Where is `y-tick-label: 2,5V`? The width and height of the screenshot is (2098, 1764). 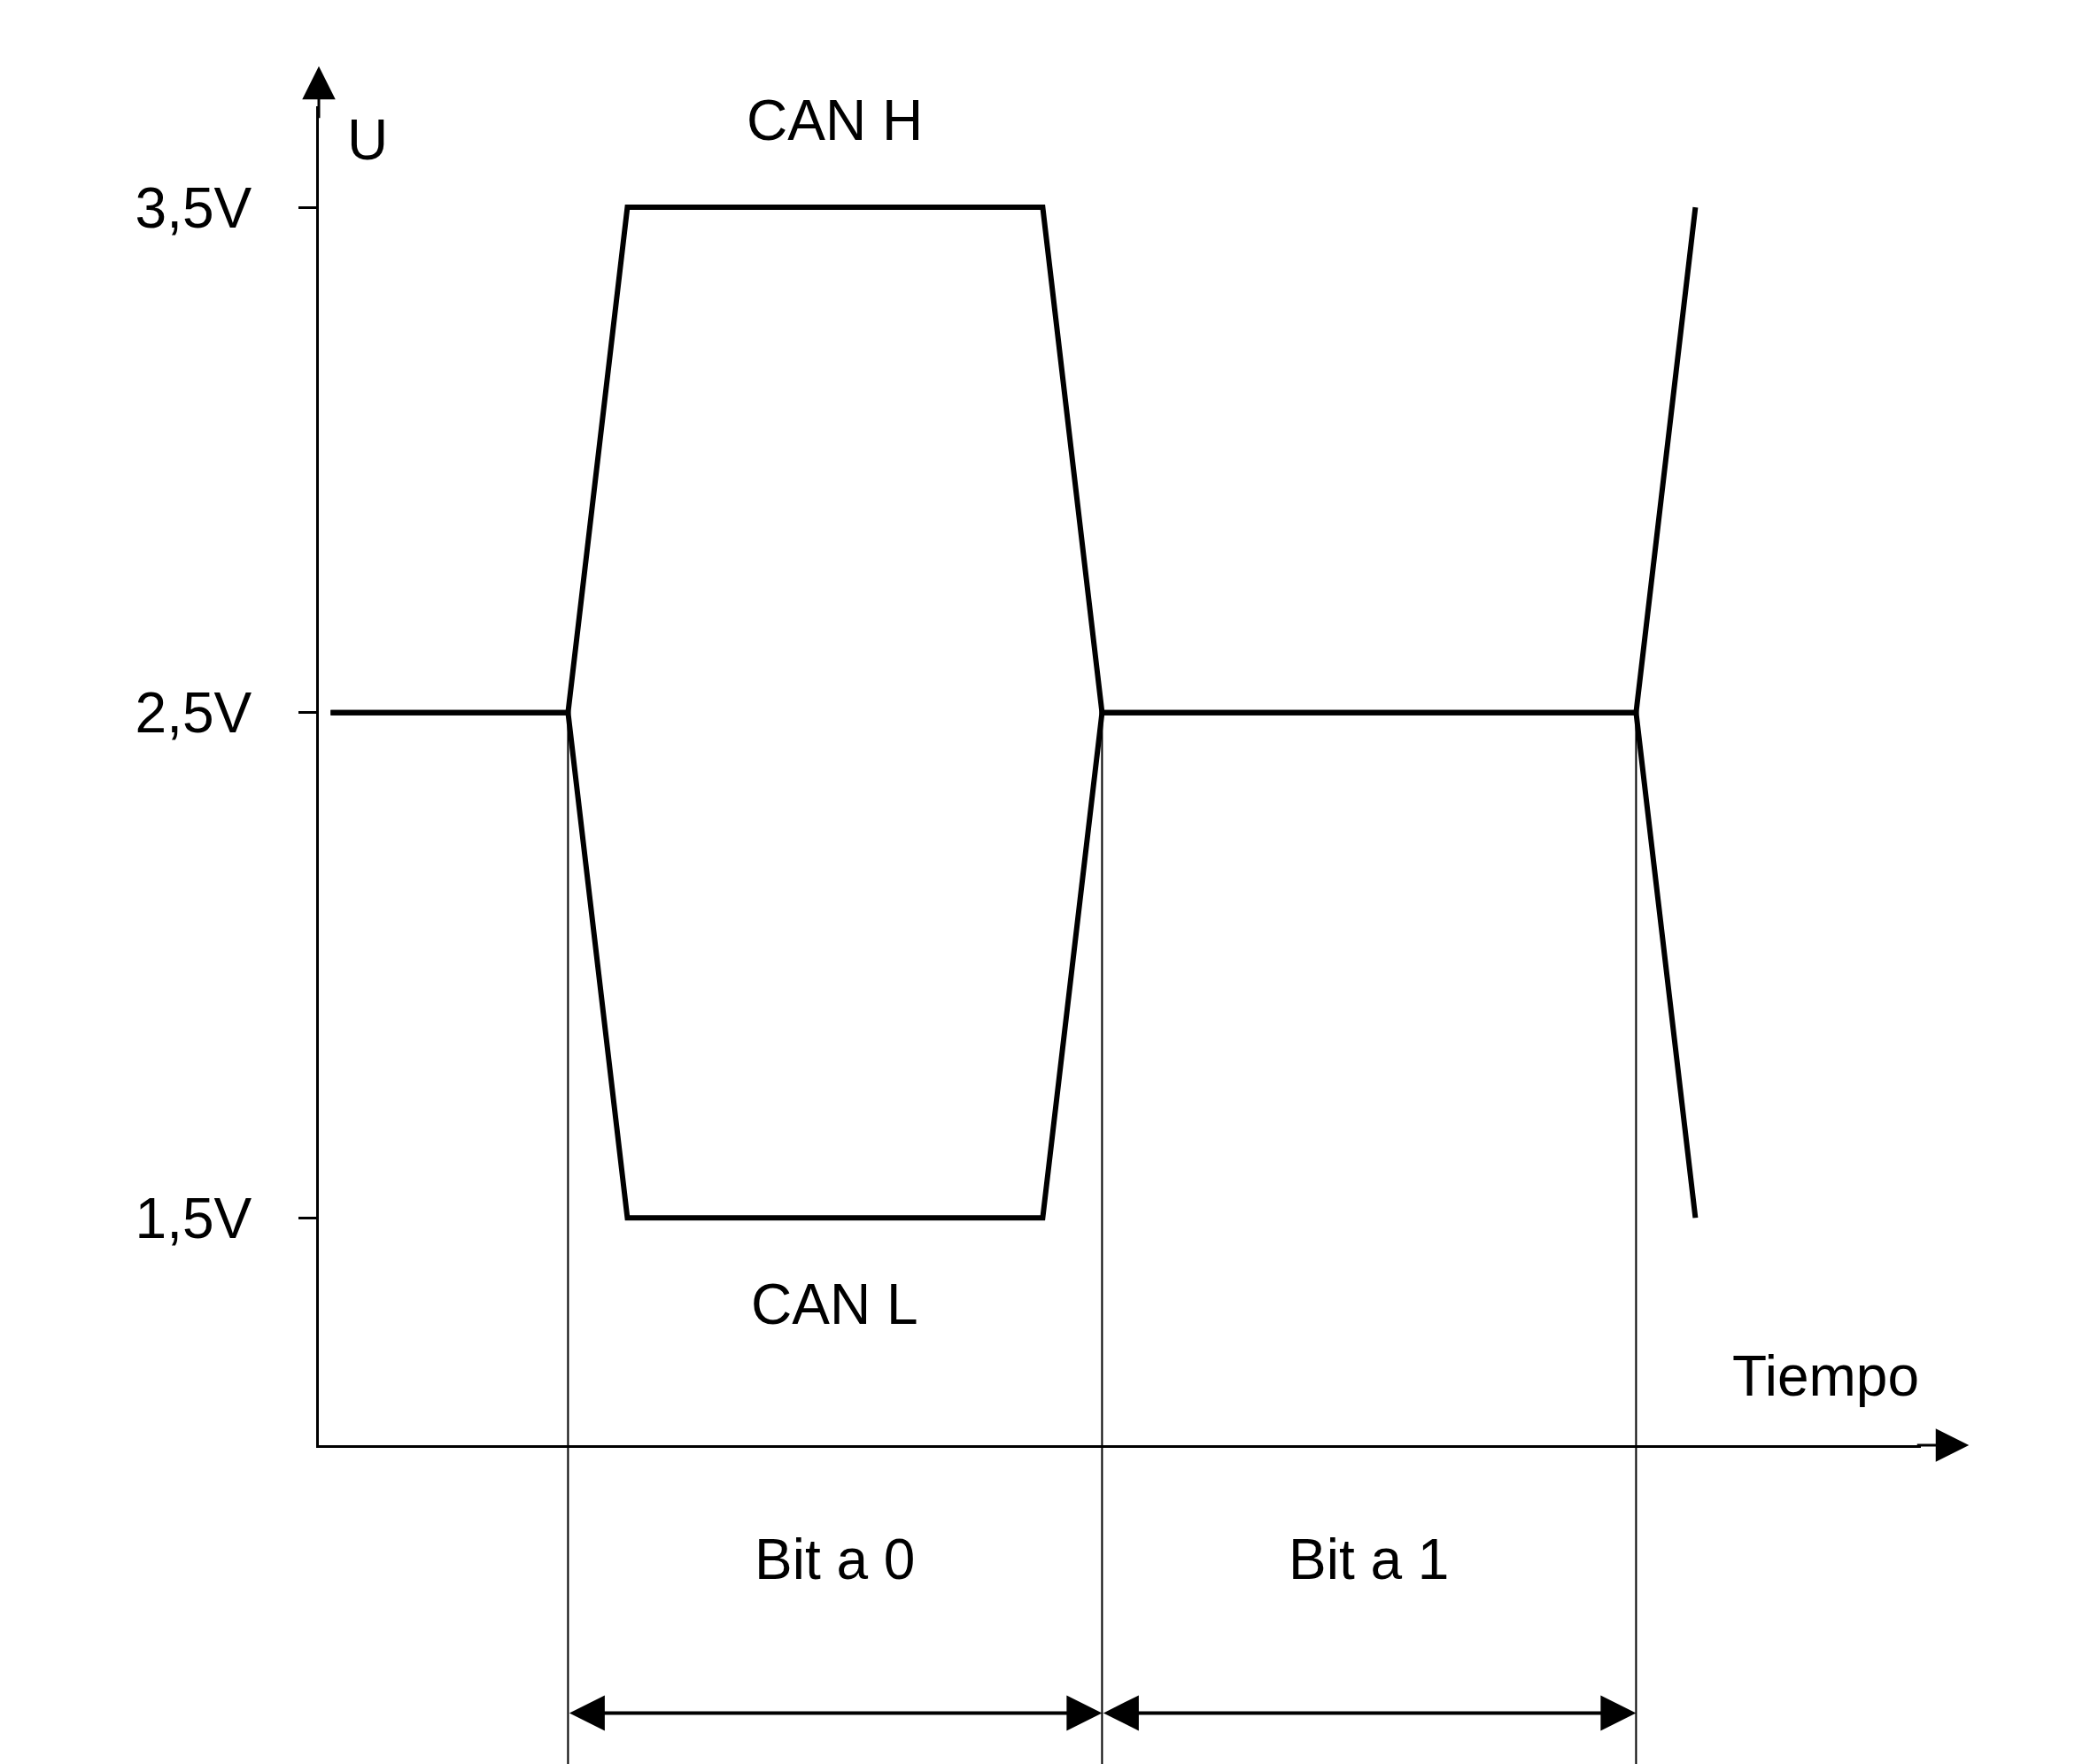 y-tick-label: 2,5V is located at coordinates (193, 713).